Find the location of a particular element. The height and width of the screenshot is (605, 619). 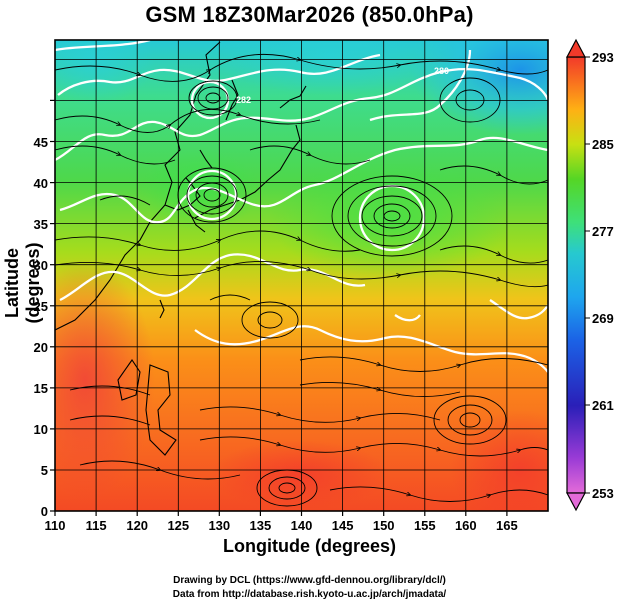

colorbar-tick-label: 269 is located at coordinates (603, 318).